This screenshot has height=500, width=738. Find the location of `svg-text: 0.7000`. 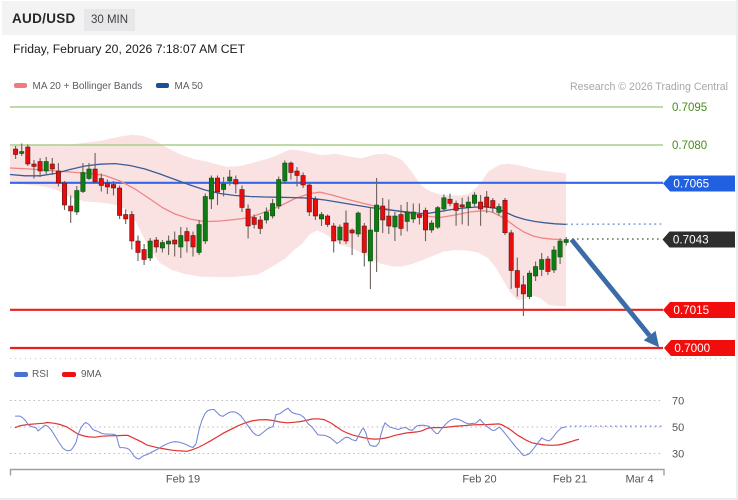

svg-text: 0.7000 is located at coordinates (692, 348).